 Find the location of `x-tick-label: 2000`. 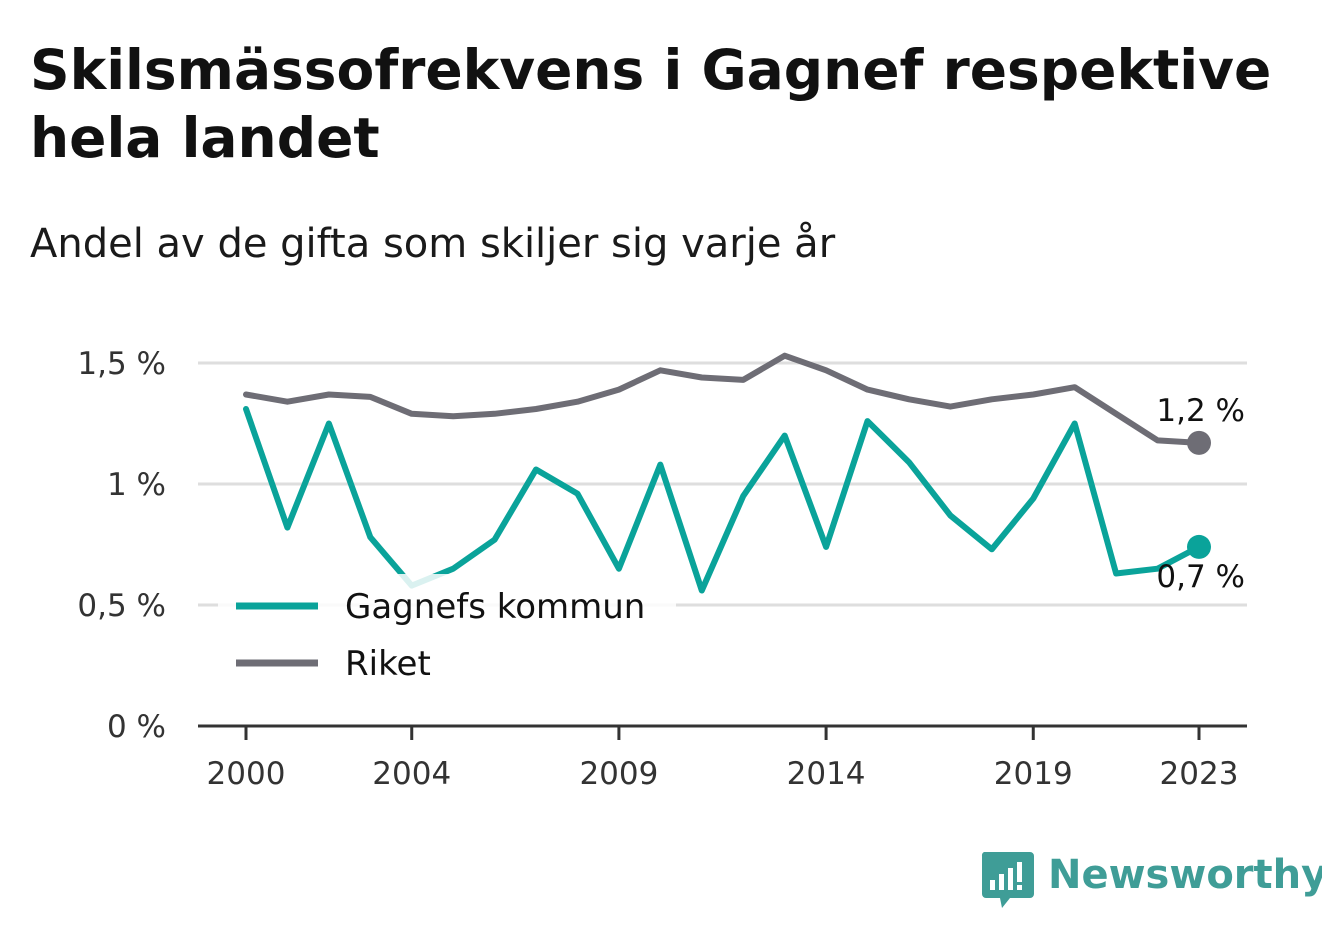

x-tick-label: 2000 is located at coordinates (246, 774).